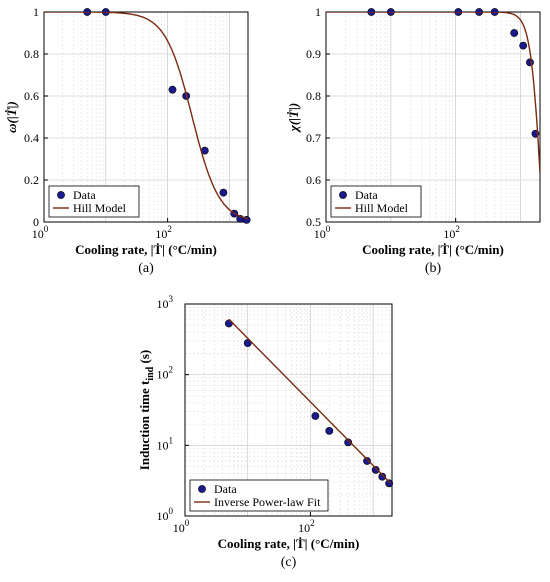 The image size is (550, 582). Describe the element at coordinates (171, 299) in the screenshot. I see `y-tick-exp: 3` at that location.